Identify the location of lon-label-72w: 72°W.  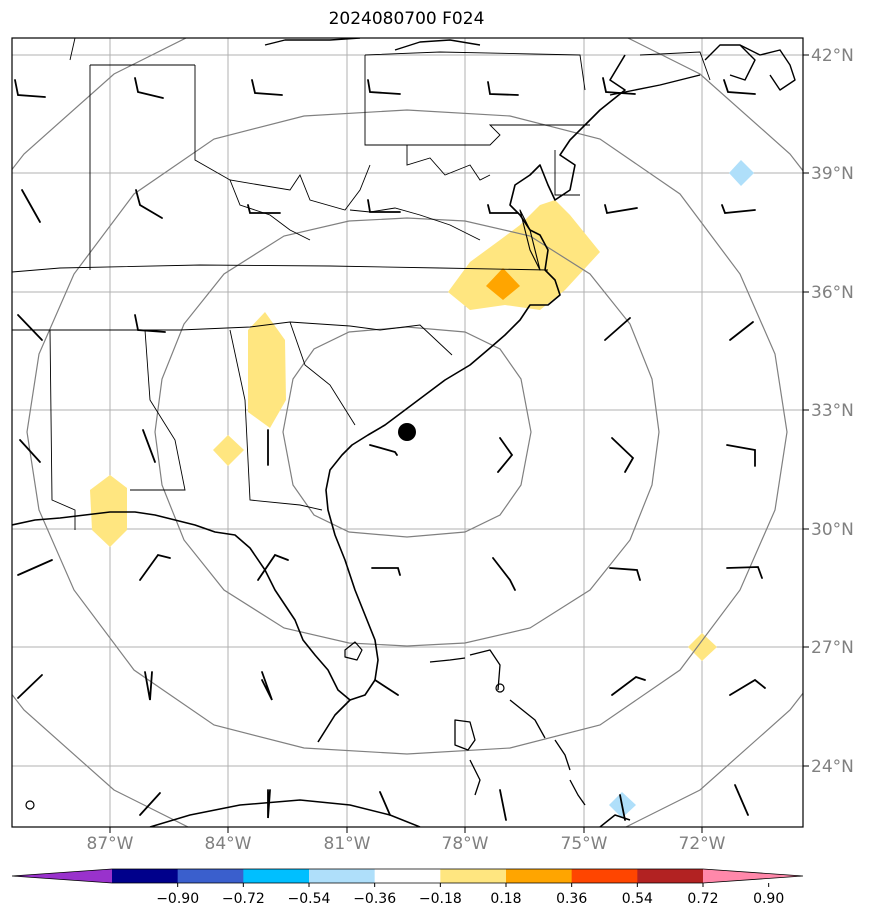
(702, 844).